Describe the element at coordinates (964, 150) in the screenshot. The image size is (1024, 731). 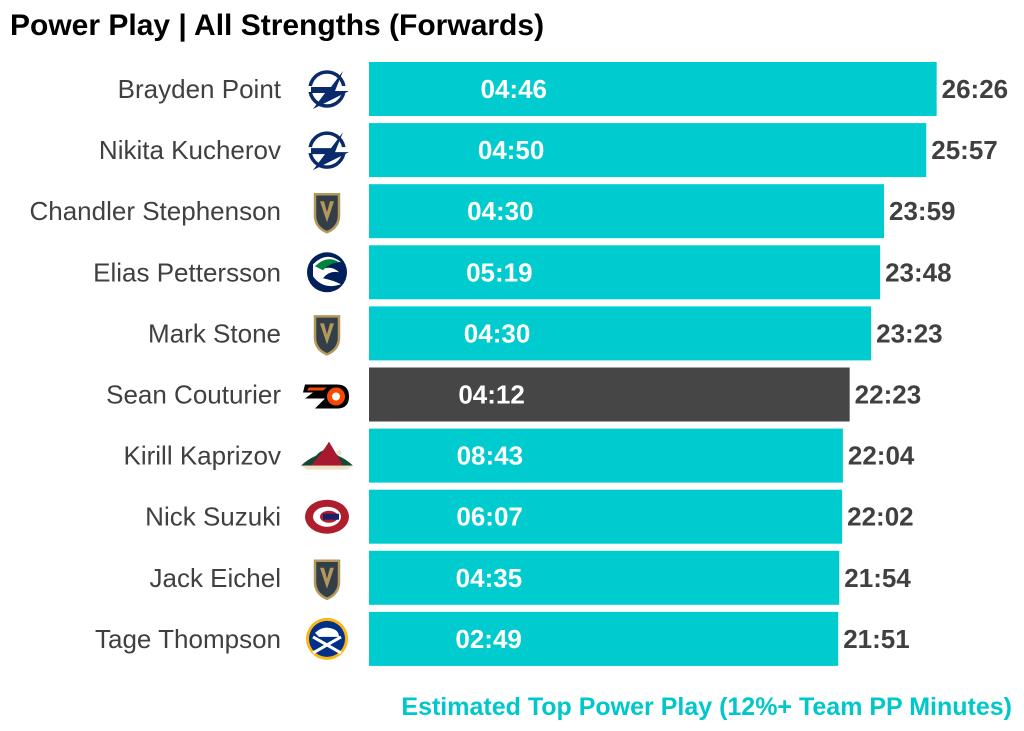
I see `total-toi-label: 25:57` at that location.